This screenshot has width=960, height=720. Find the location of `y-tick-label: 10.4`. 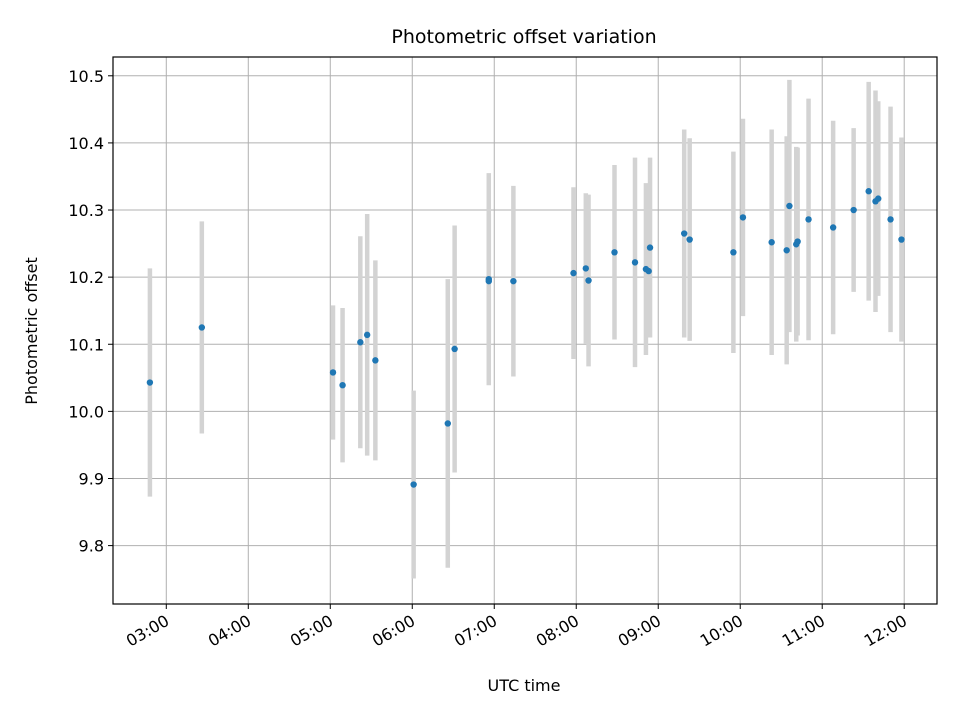

y-tick-label: 10.4 is located at coordinates (86, 143).